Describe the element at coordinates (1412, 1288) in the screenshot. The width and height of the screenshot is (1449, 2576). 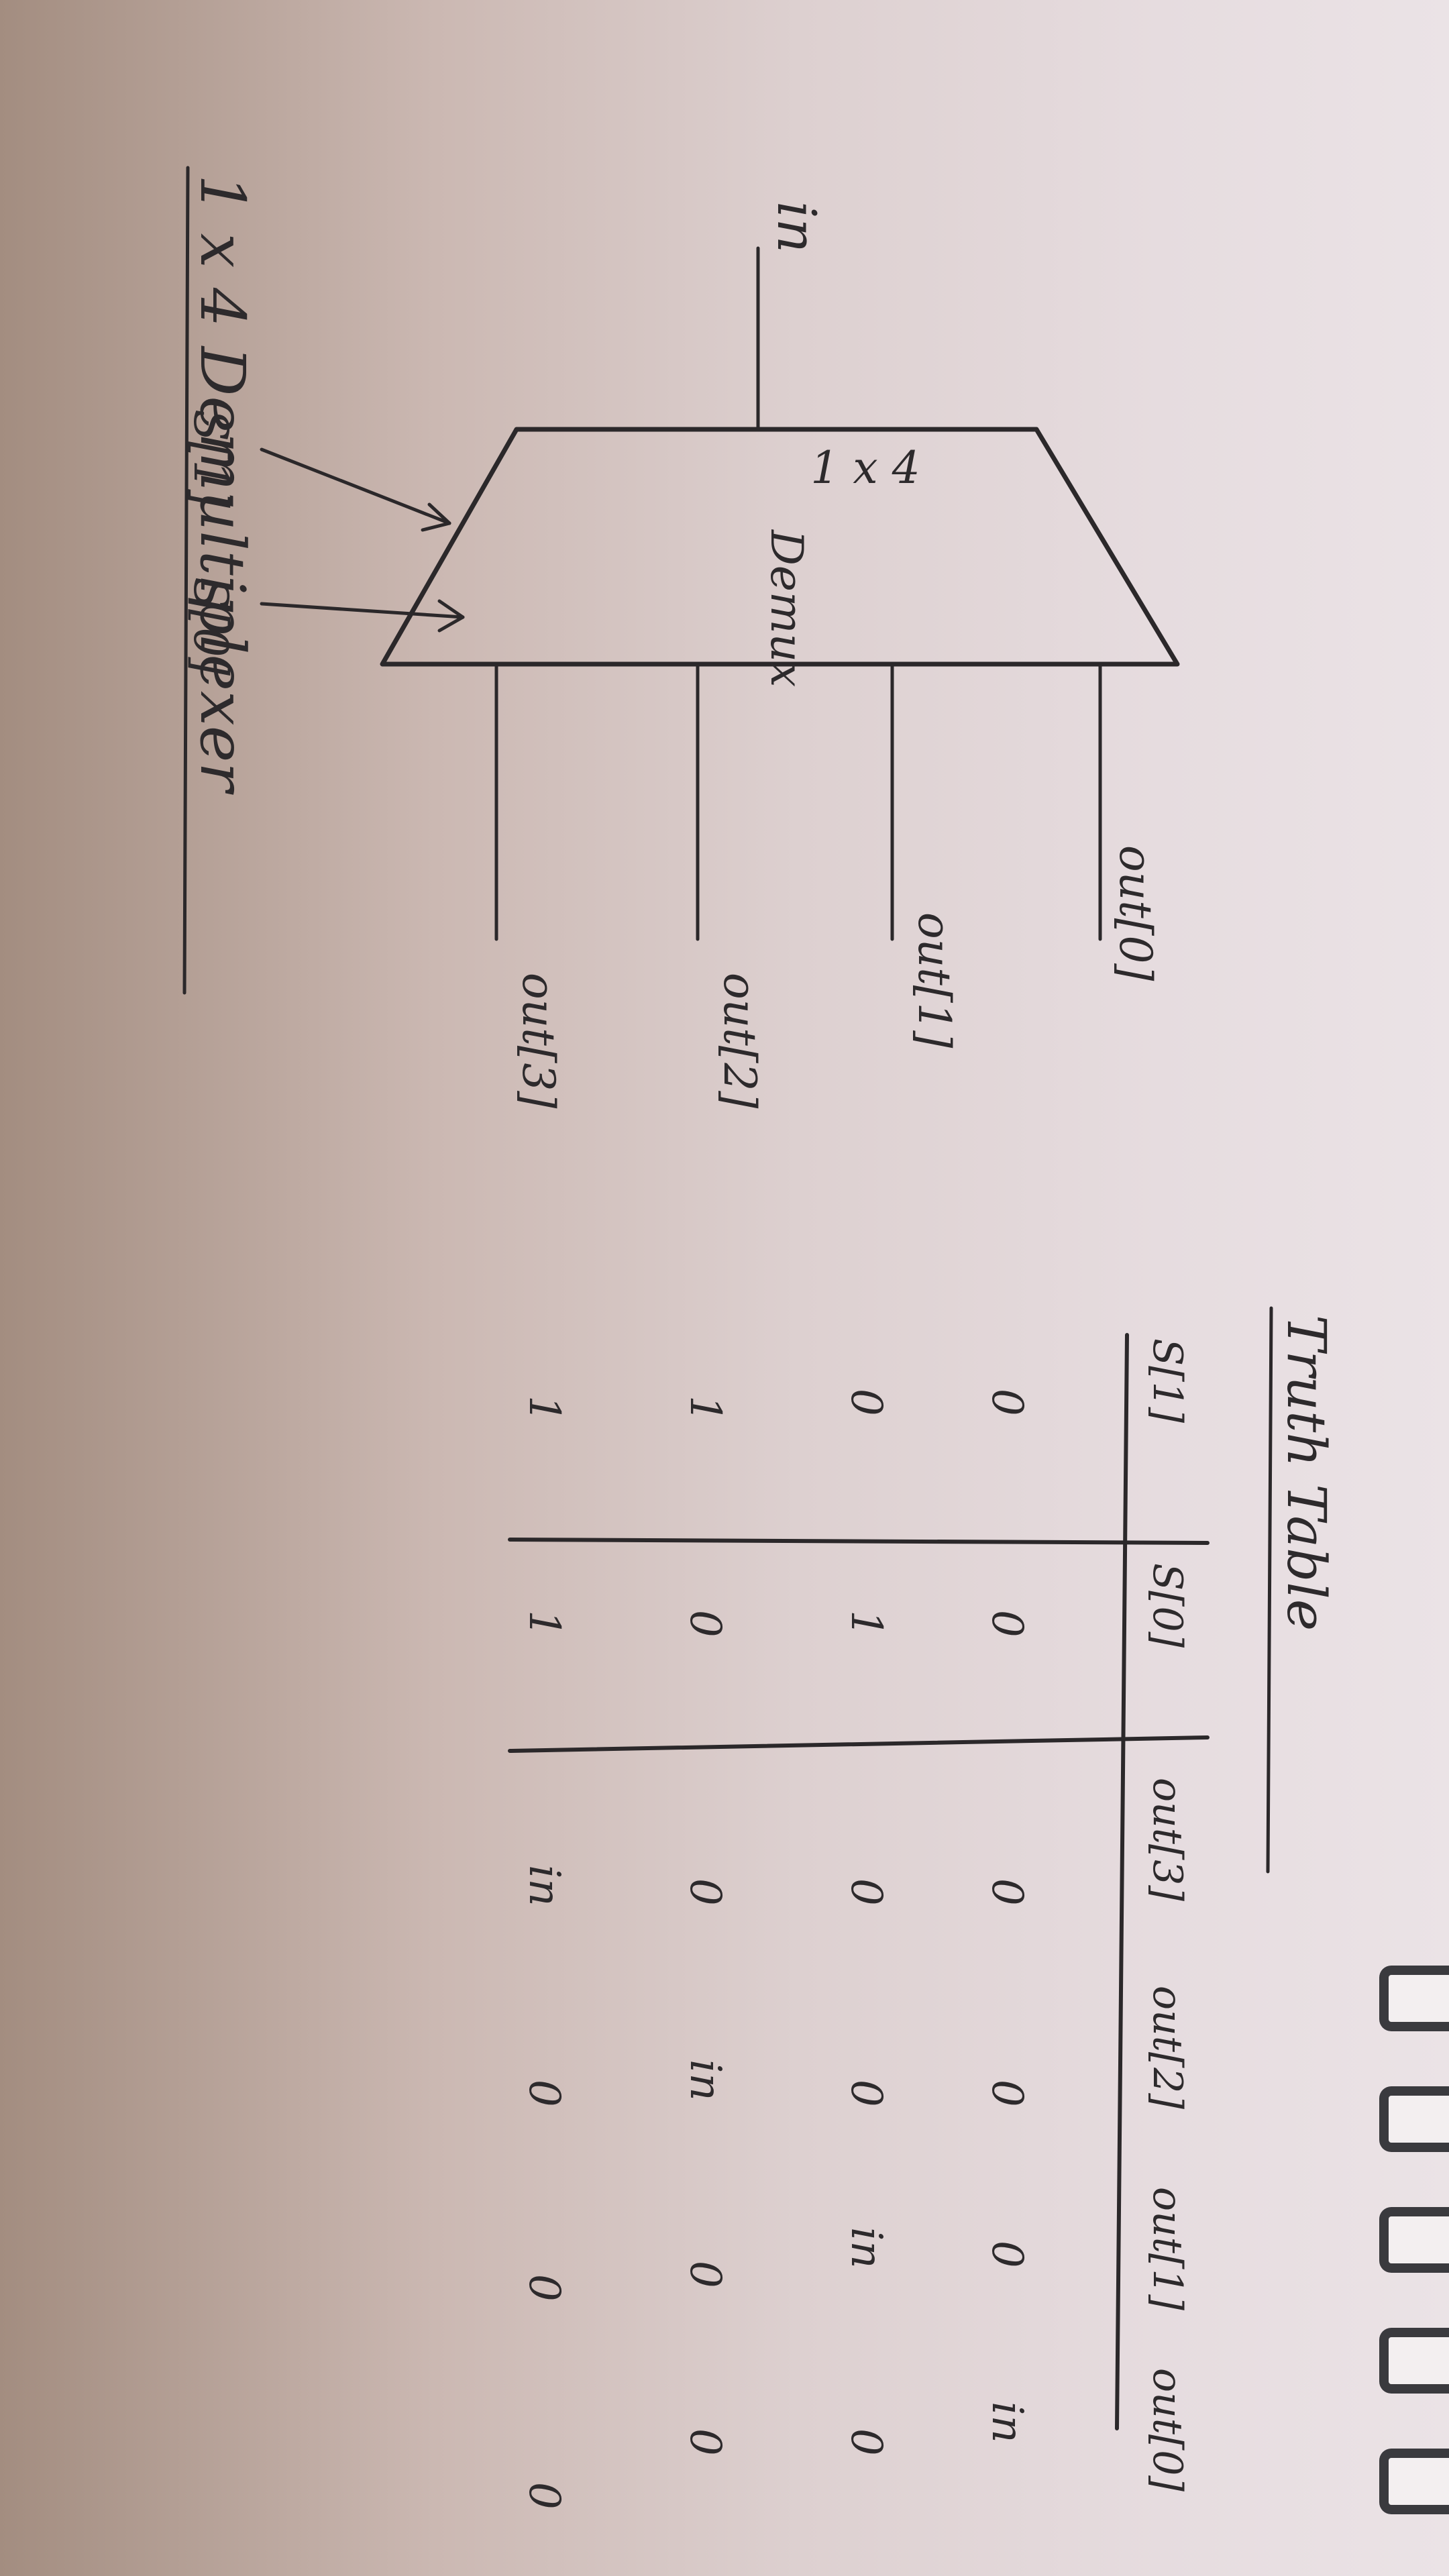
I see `spiral-binding` at that location.